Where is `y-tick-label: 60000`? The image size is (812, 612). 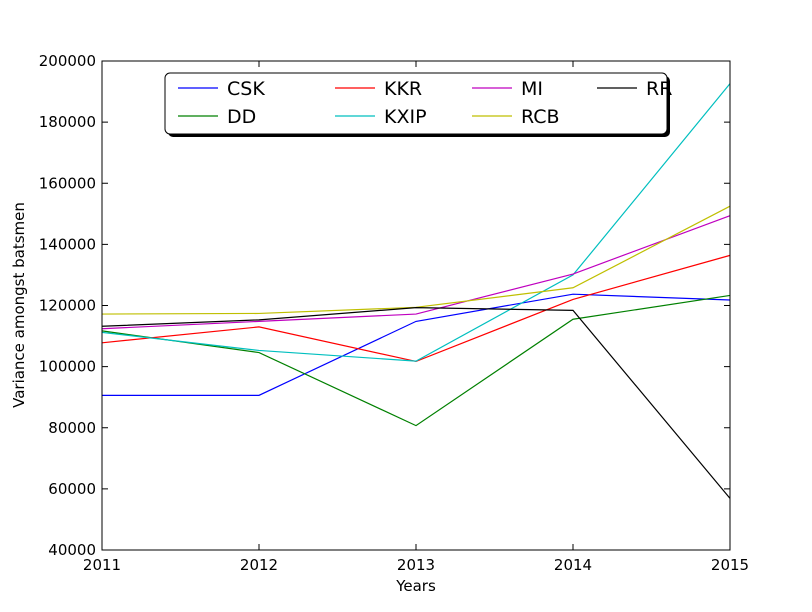 y-tick-label: 60000 is located at coordinates (72, 489).